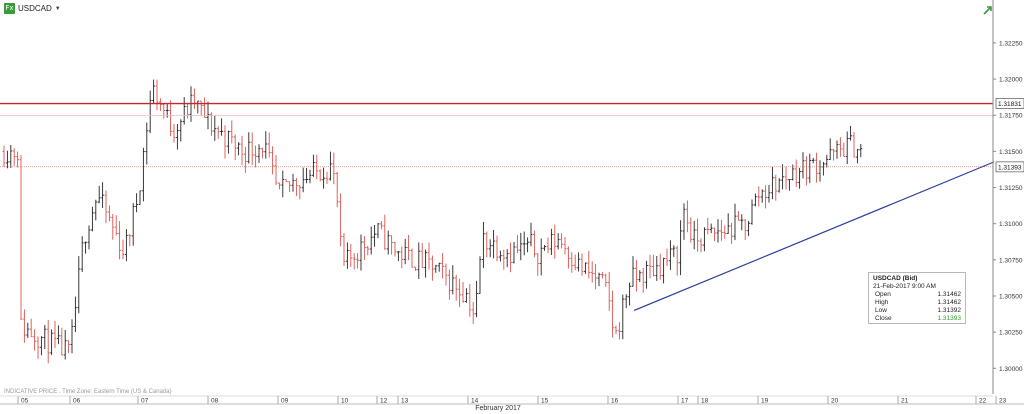 This screenshot has height=414, width=1024. Describe the element at coordinates (57, 8) in the screenshot. I see `caret-down-icon: ▼` at that location.